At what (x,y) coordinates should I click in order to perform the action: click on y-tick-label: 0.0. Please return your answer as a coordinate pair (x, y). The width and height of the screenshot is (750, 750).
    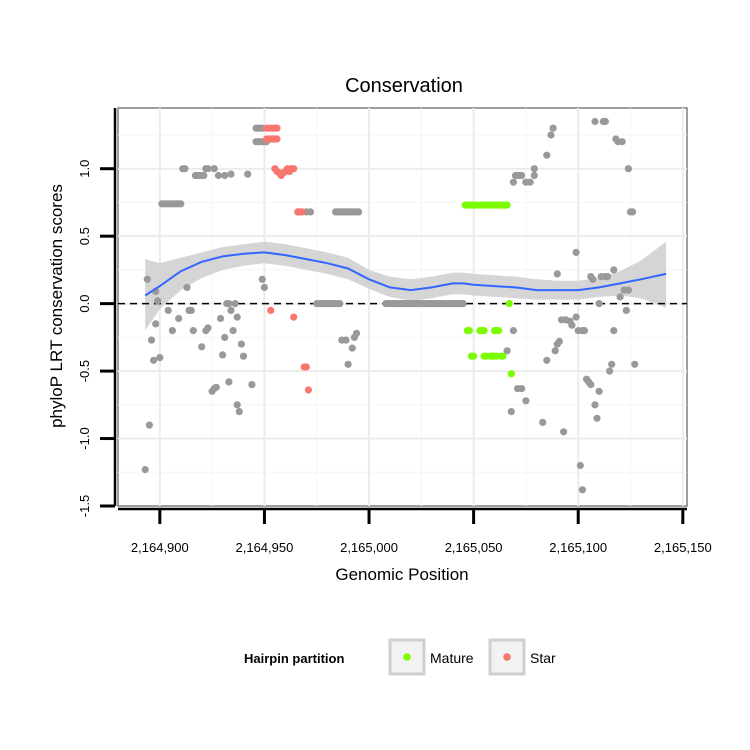
    Looking at the image, I should click on (84, 304).